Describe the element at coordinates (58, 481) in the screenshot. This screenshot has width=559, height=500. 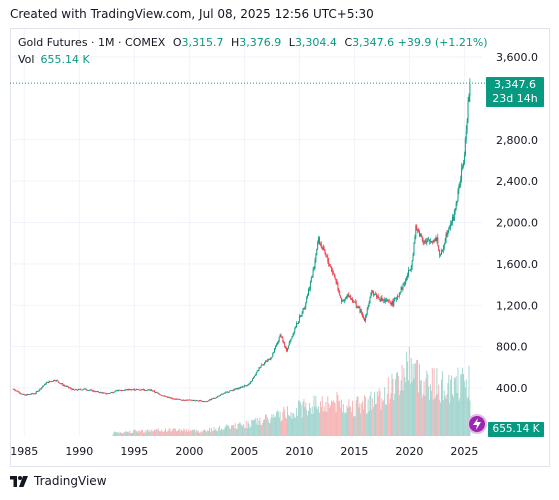
I see `brand: TradingView` at that location.